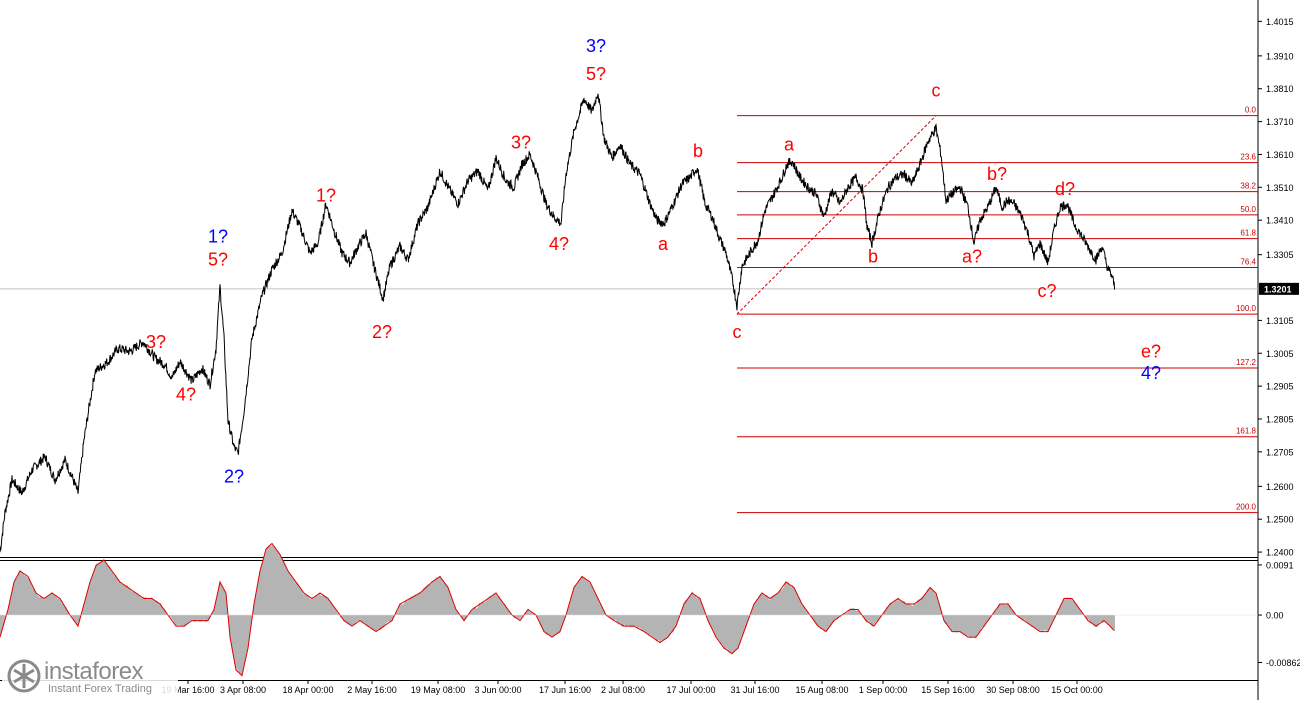 The image size is (1300, 705). Describe the element at coordinates (948, 690) in the screenshot. I see `time-label-12: 15 Sep 16:00` at that location.